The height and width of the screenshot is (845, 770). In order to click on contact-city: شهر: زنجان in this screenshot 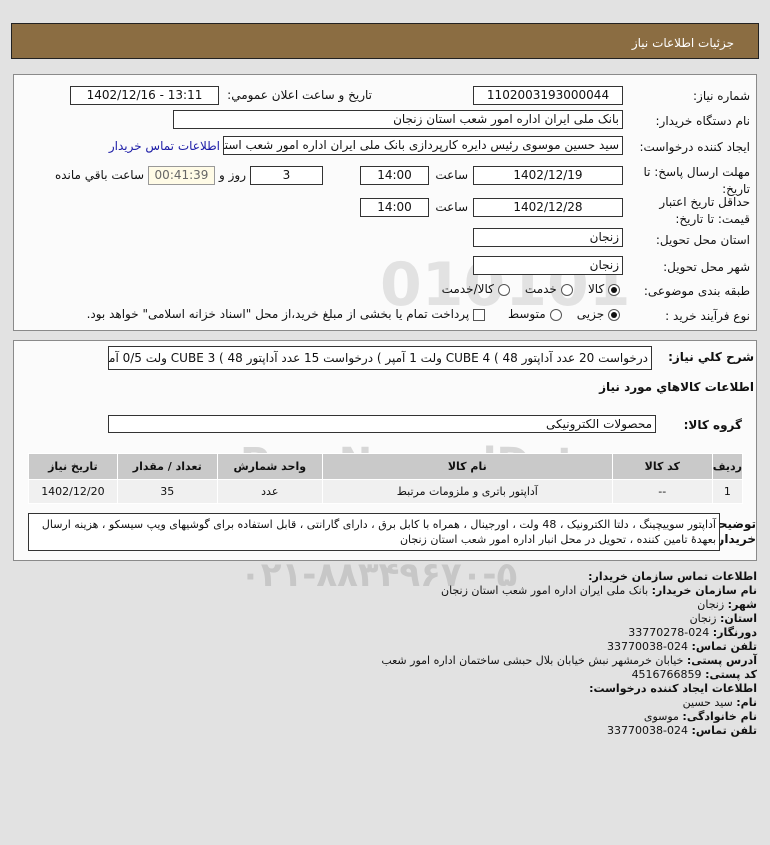, I will do `click(727, 604)`.